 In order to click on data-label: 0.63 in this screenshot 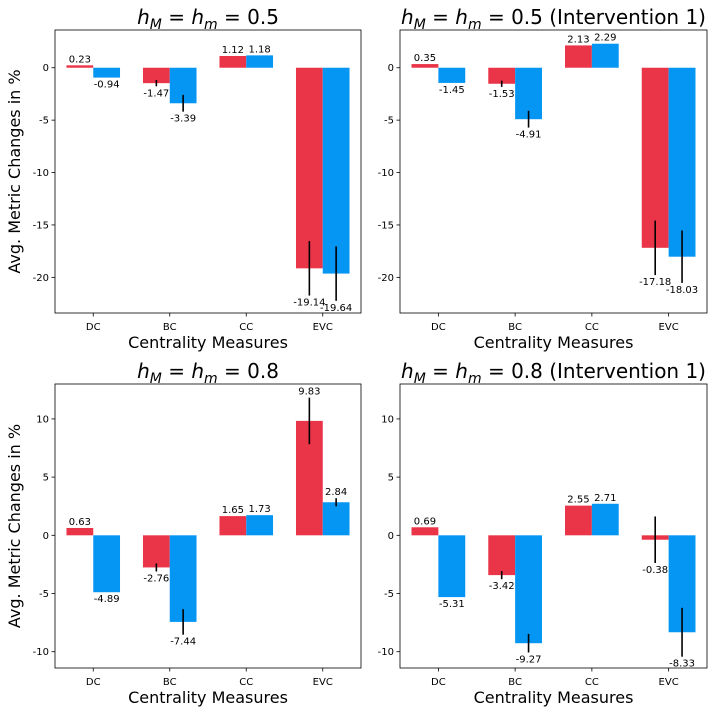, I will do `click(80, 522)`.